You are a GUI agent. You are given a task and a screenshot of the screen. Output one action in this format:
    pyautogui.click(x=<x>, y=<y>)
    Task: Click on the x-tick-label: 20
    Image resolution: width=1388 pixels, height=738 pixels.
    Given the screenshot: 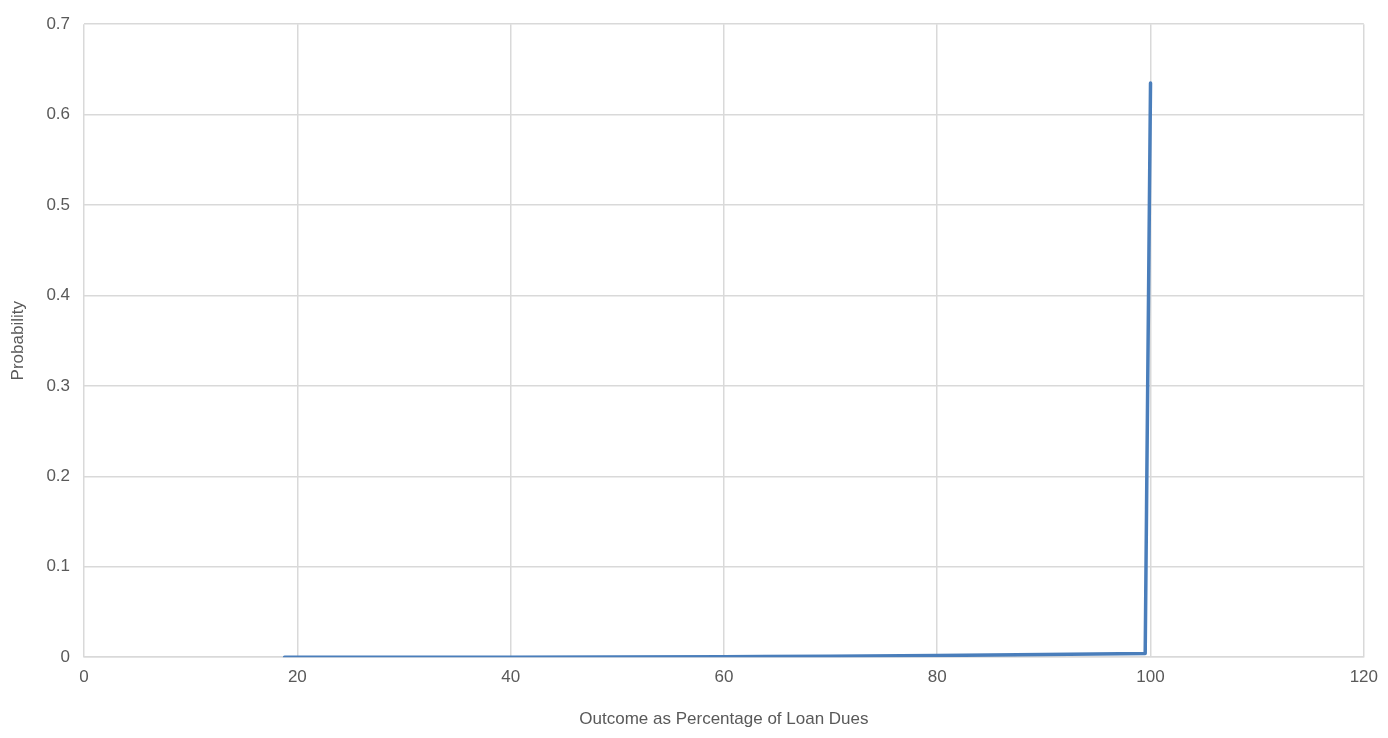 What is the action you would take?
    pyautogui.click(x=297, y=677)
    